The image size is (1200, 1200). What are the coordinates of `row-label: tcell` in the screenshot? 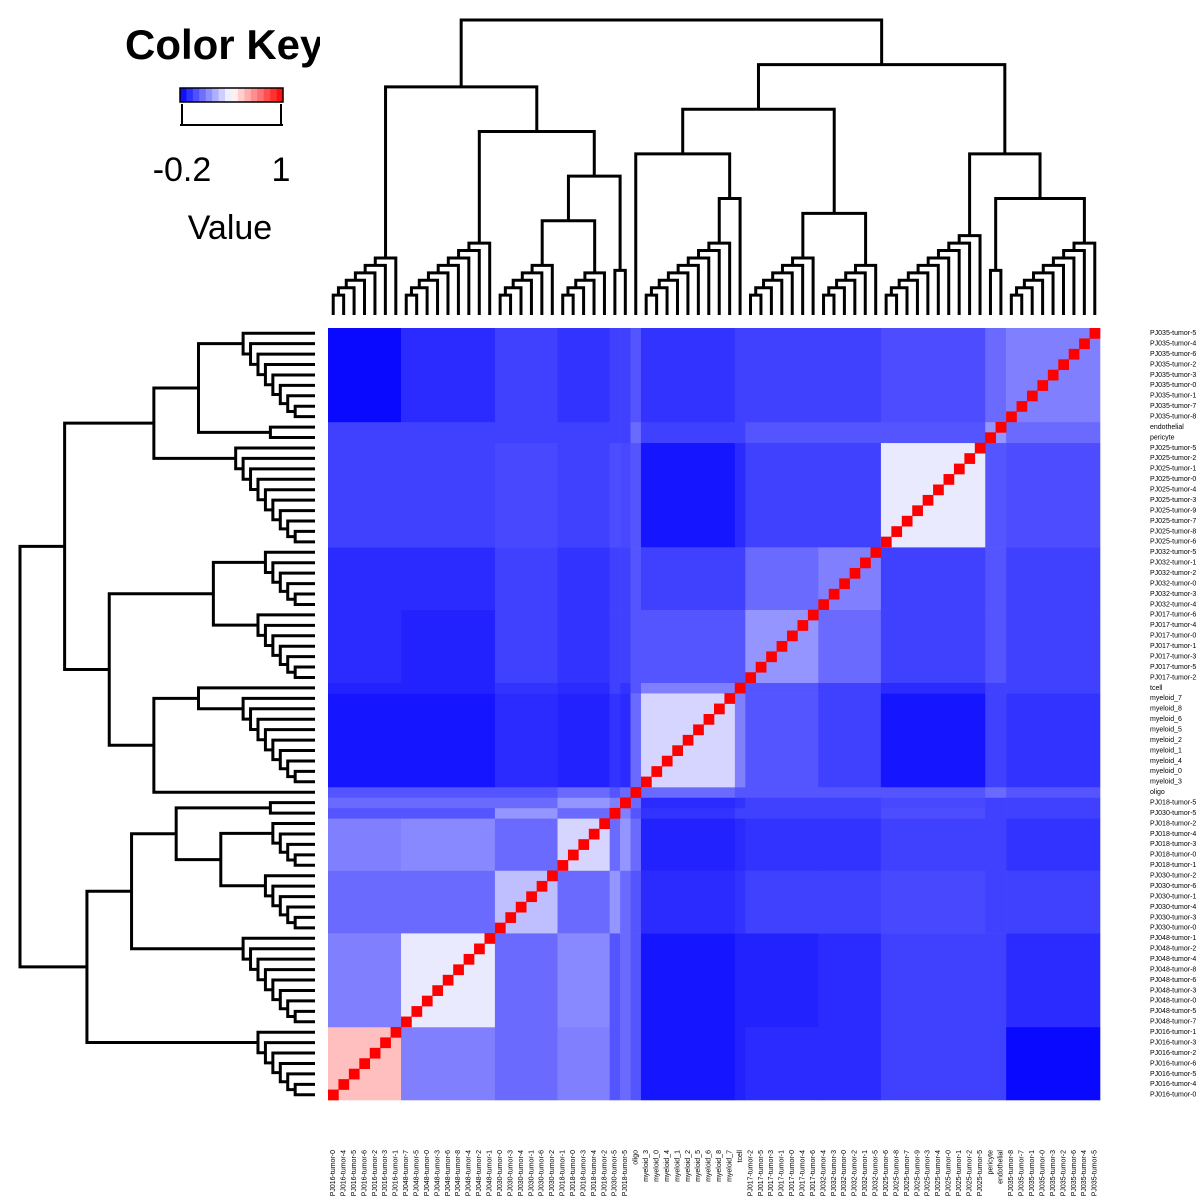 It's located at (1156, 688).